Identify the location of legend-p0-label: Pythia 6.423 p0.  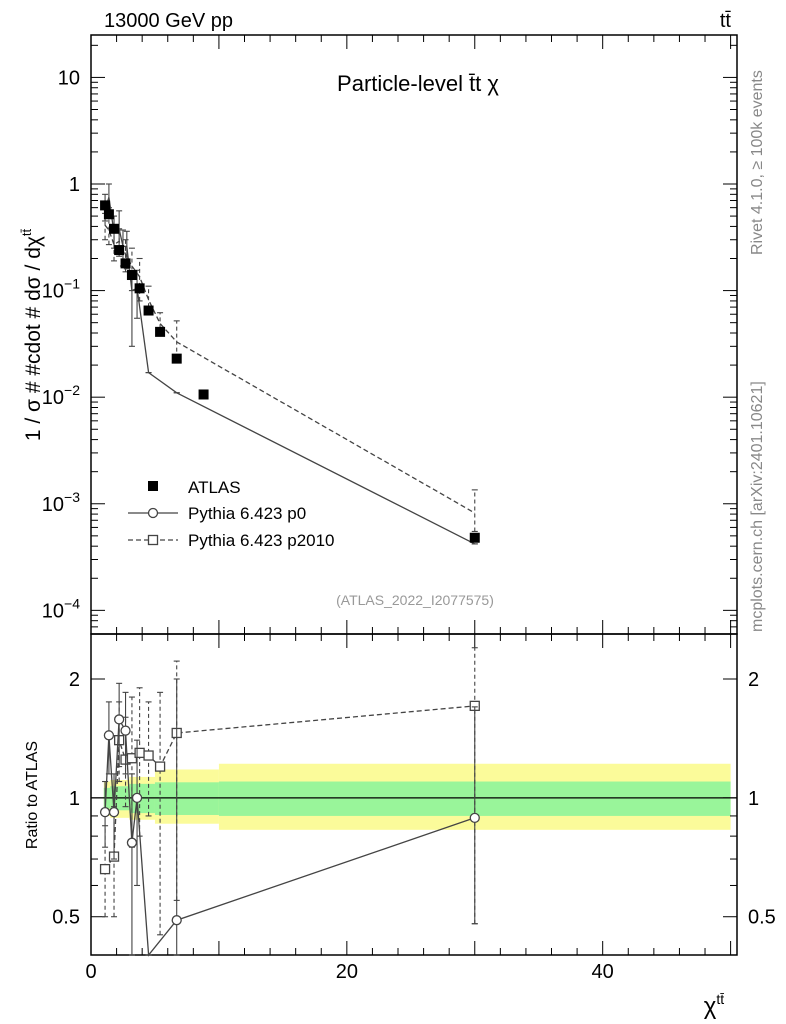
(247, 513).